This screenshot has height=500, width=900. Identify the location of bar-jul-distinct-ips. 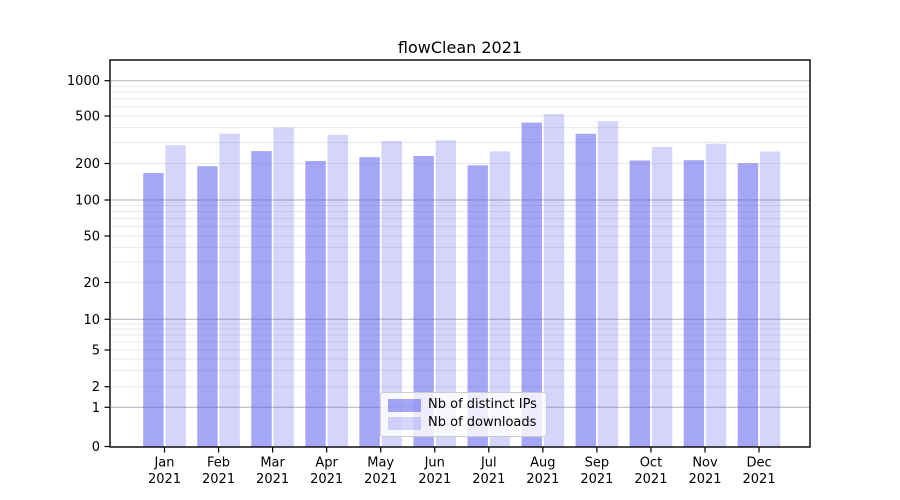
(477, 306).